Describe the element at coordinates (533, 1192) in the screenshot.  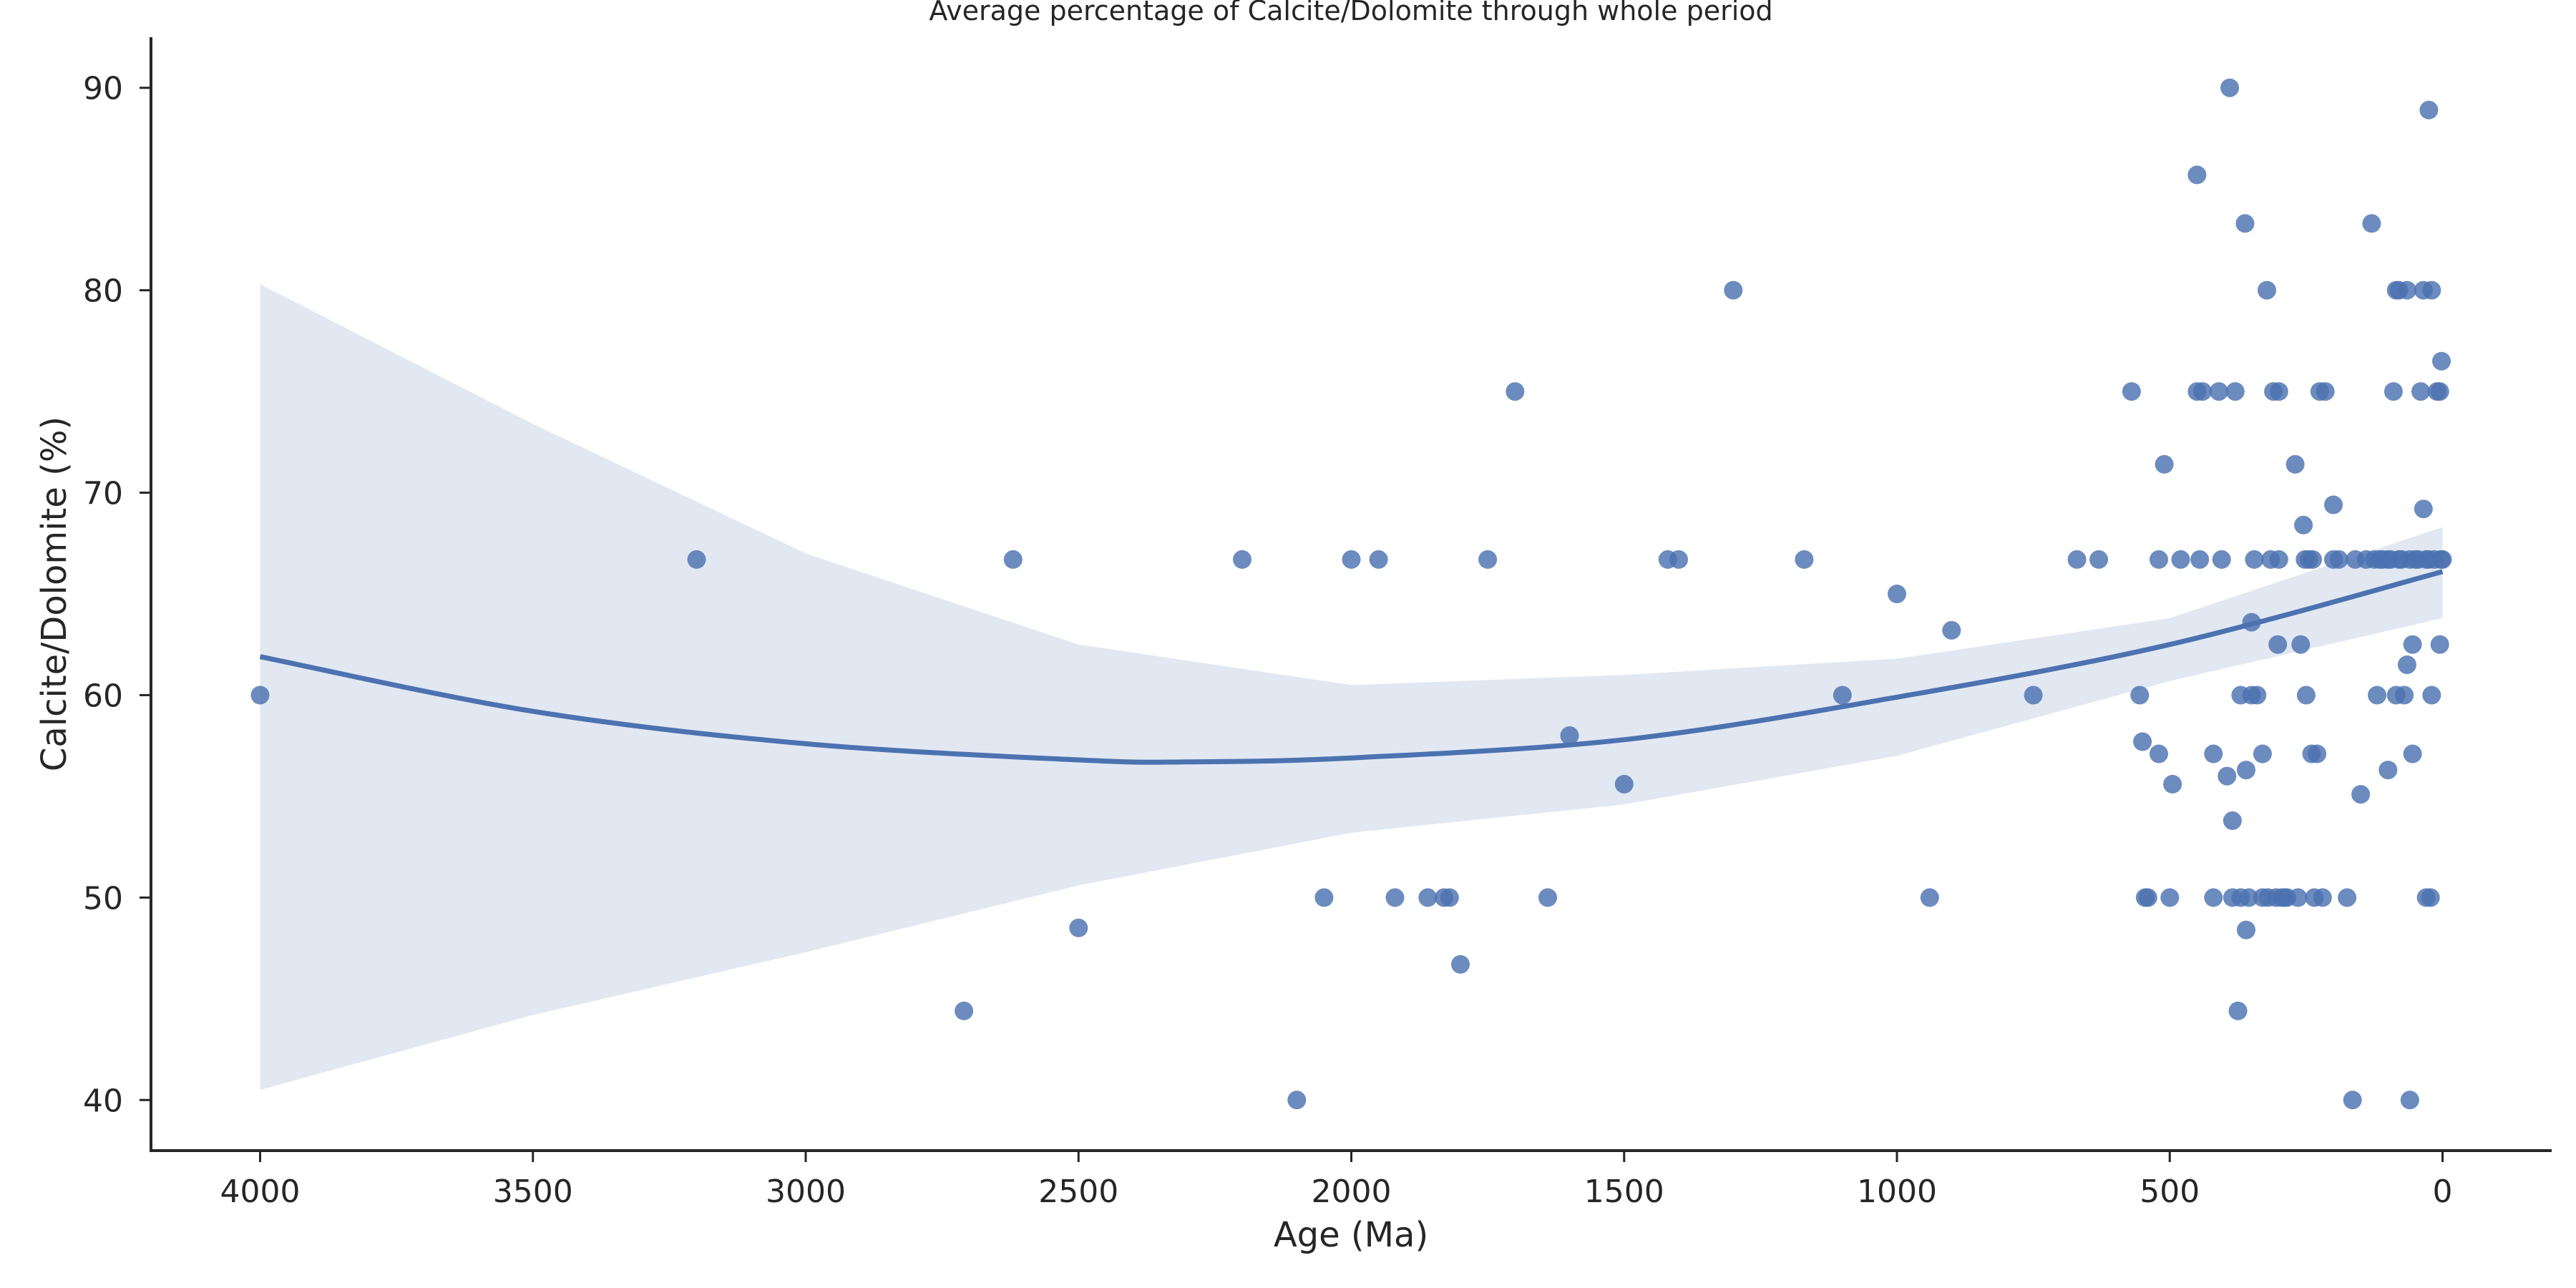
I see `x-tick-label: 3500` at that location.